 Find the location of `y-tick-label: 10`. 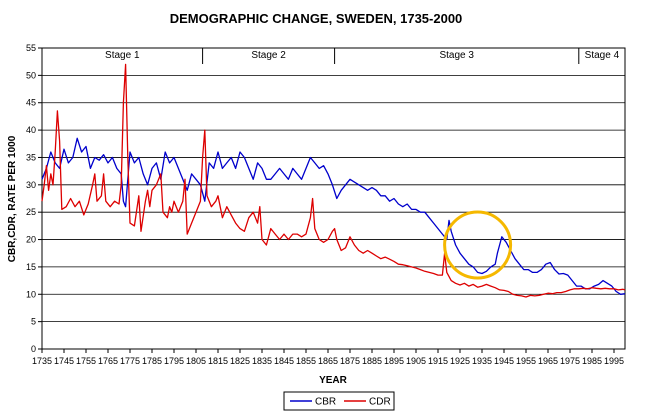

y-tick-label: 10 is located at coordinates (31, 294).